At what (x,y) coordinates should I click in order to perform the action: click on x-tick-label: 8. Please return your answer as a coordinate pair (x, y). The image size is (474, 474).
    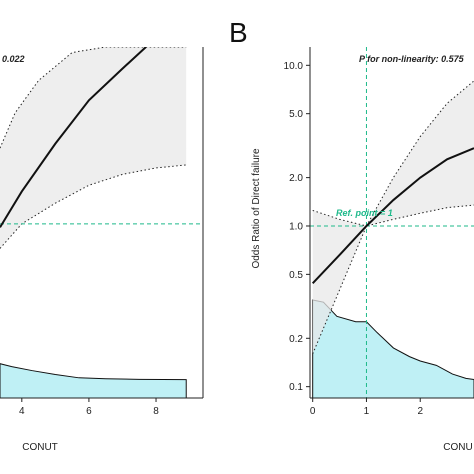
    Looking at the image, I should click on (156, 411).